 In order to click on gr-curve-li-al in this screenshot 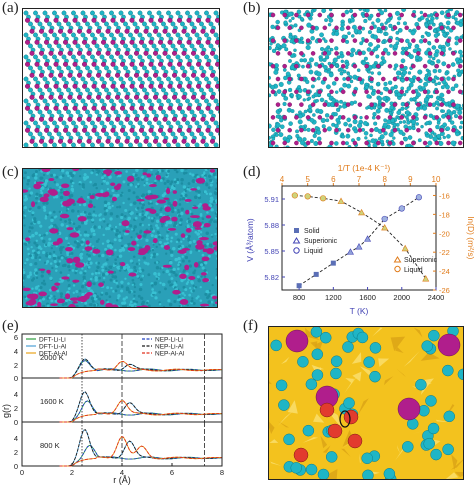, I will do `click(140, 407)`.